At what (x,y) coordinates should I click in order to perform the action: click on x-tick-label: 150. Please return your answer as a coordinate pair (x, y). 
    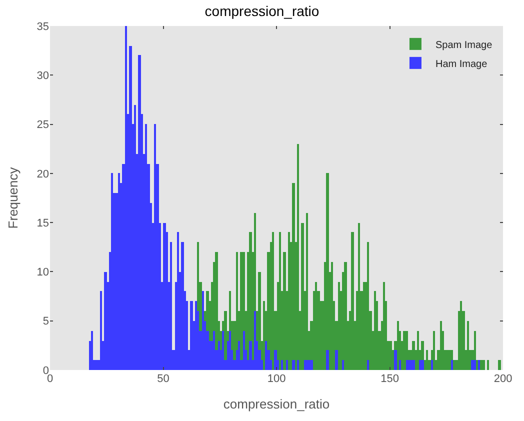
    Looking at the image, I should click on (389, 379).